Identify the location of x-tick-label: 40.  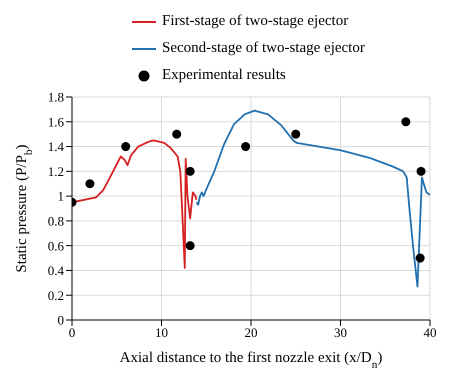
(430, 332).